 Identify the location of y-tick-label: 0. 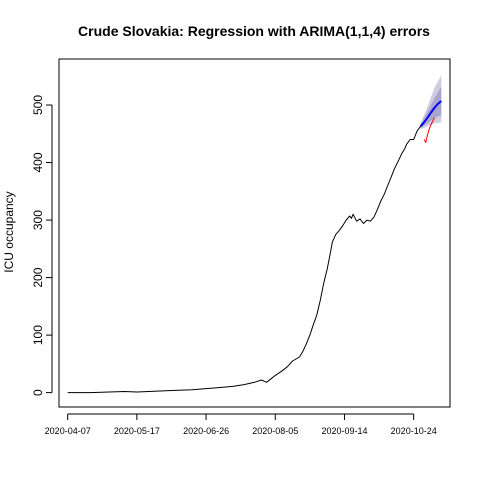
(38, 392).